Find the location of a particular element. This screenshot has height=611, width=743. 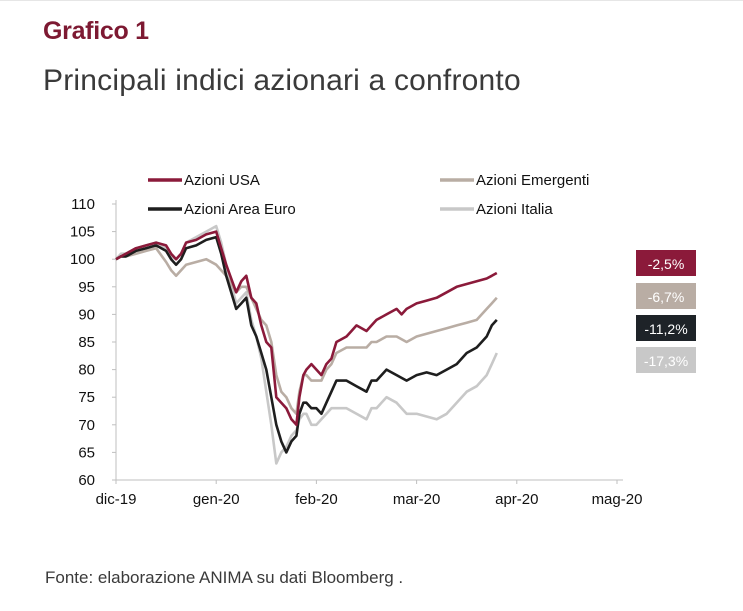

x-tick-label: apr-20 is located at coordinates (516, 499).